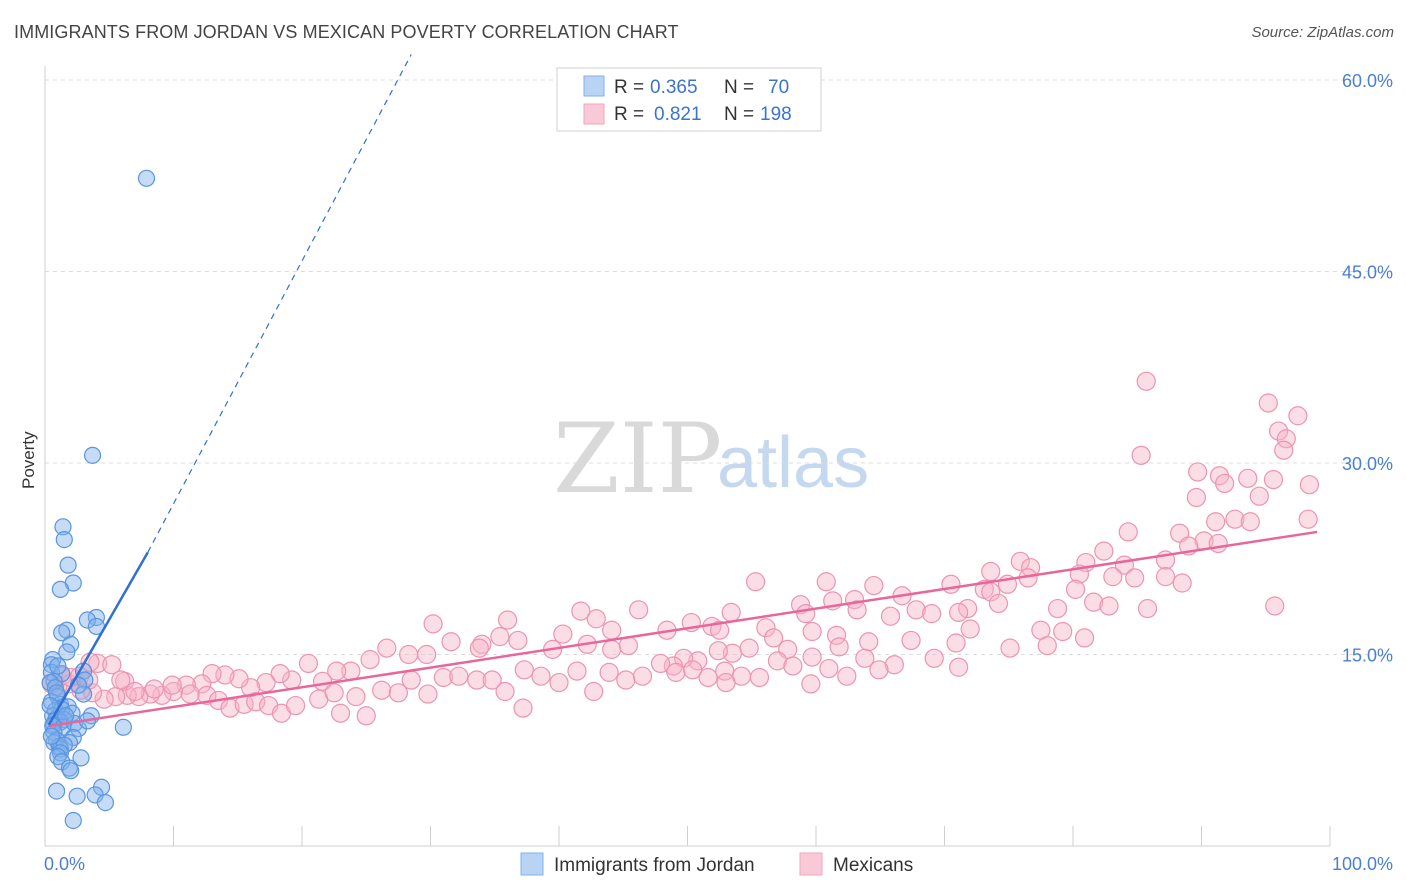  Describe the element at coordinates (629, 87) in the screenshot. I see `legend-r-label-1: R =` at that location.